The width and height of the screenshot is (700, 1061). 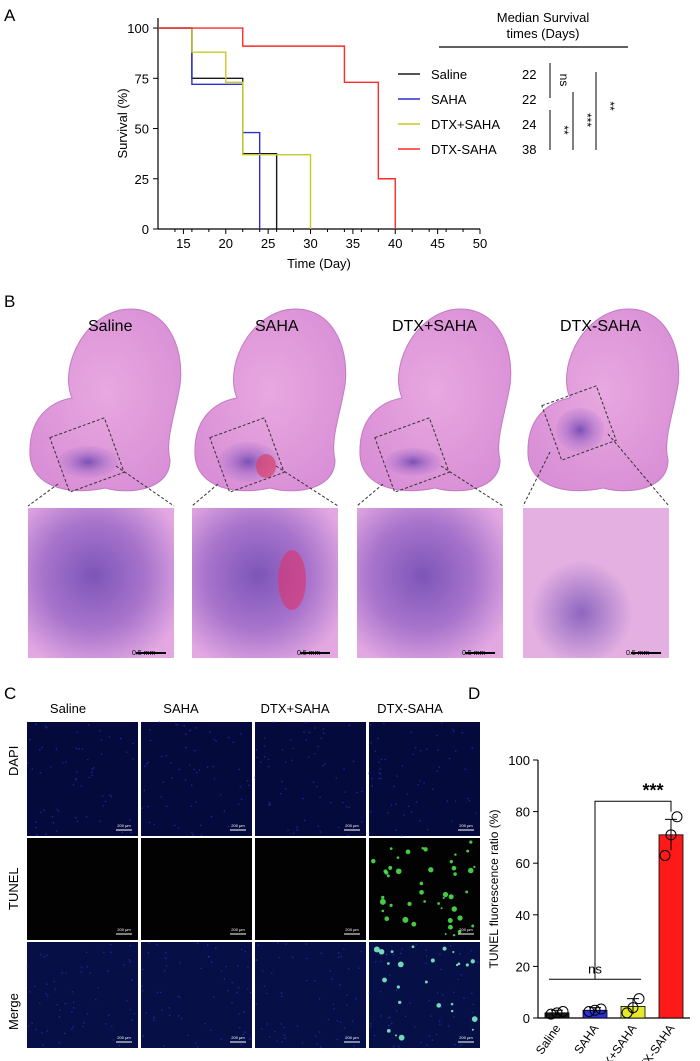 I want to click on histology-group-label: DTX-SAHA, so click(x=600, y=326).